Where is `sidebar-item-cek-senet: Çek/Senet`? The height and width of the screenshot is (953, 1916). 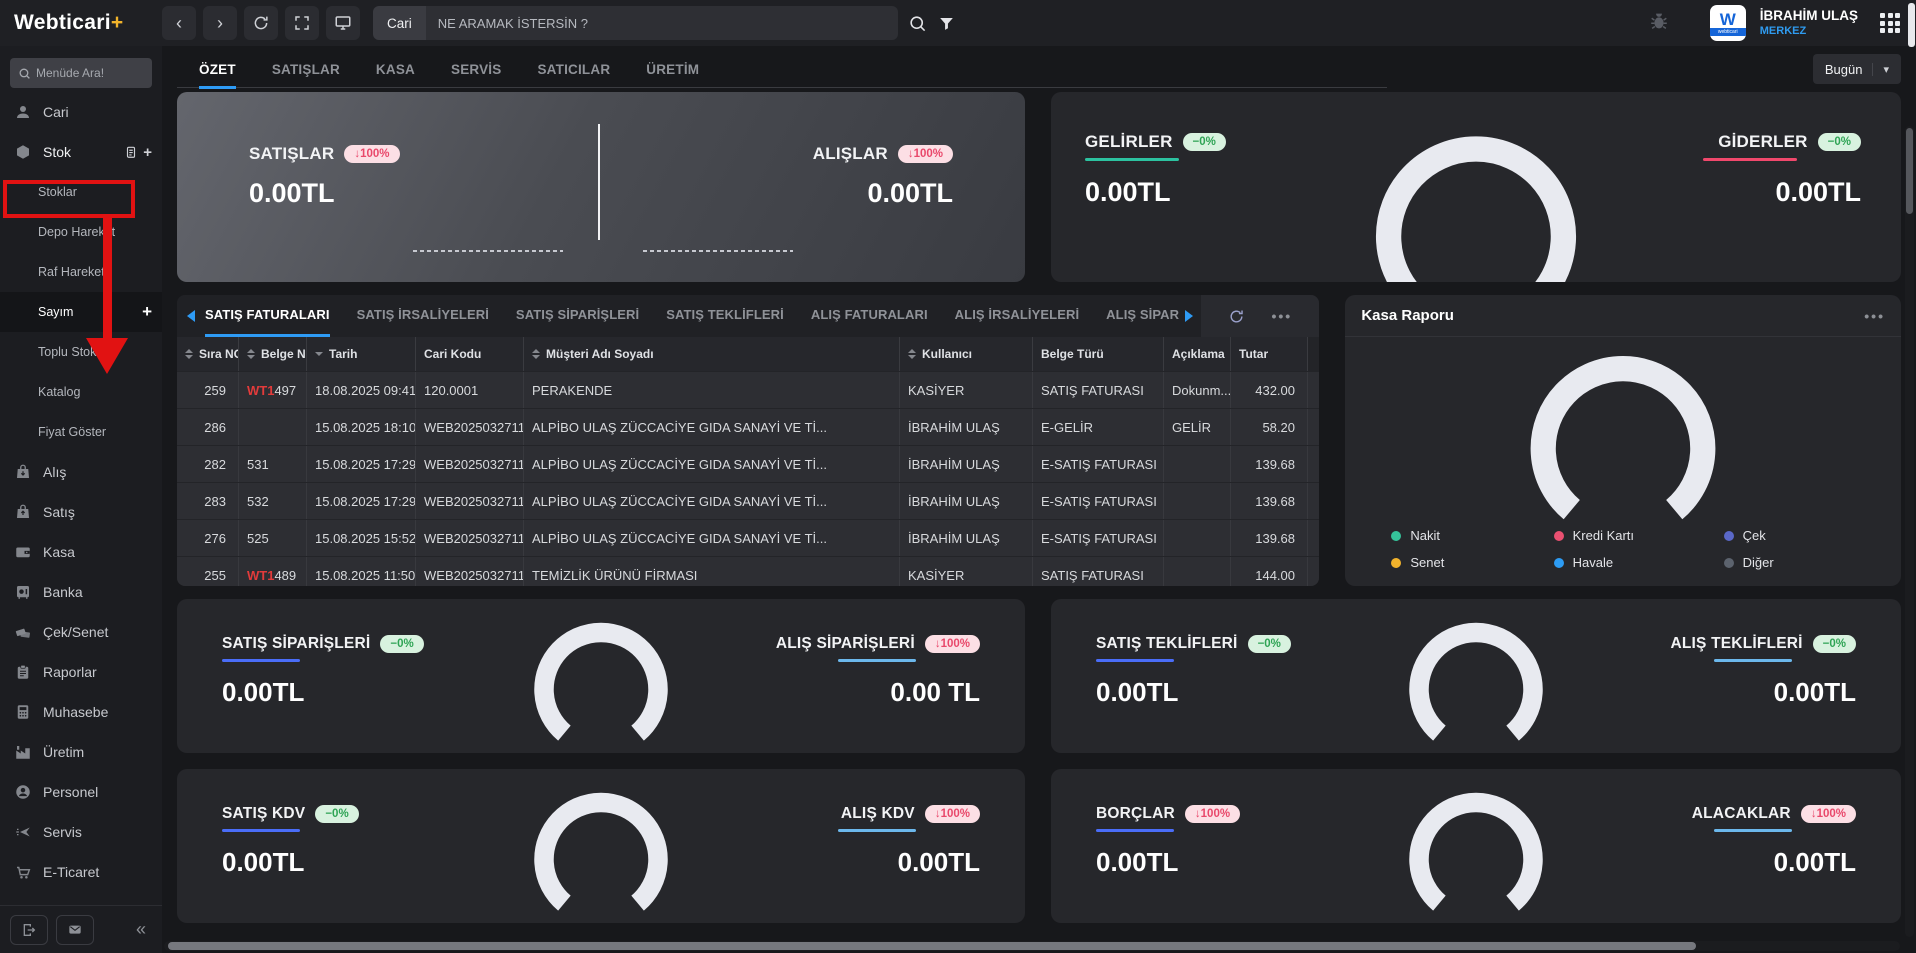
sidebar-item-cek-senet: Çek/Senet is located at coordinates (81, 632).